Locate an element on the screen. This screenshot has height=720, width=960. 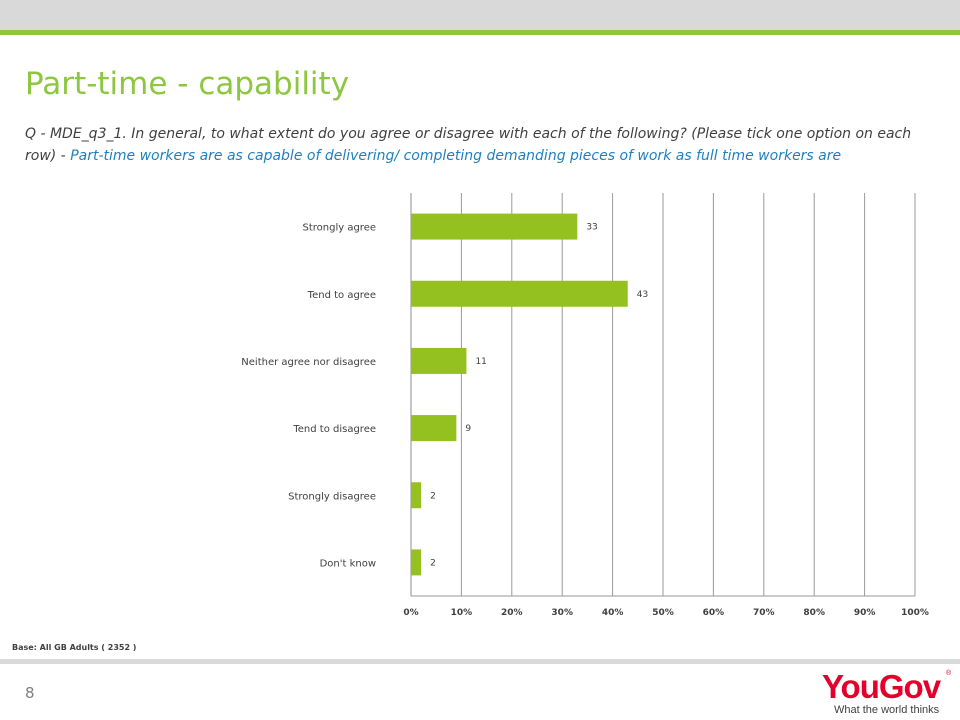
x-tick-label: 60% is located at coordinates (714, 613).